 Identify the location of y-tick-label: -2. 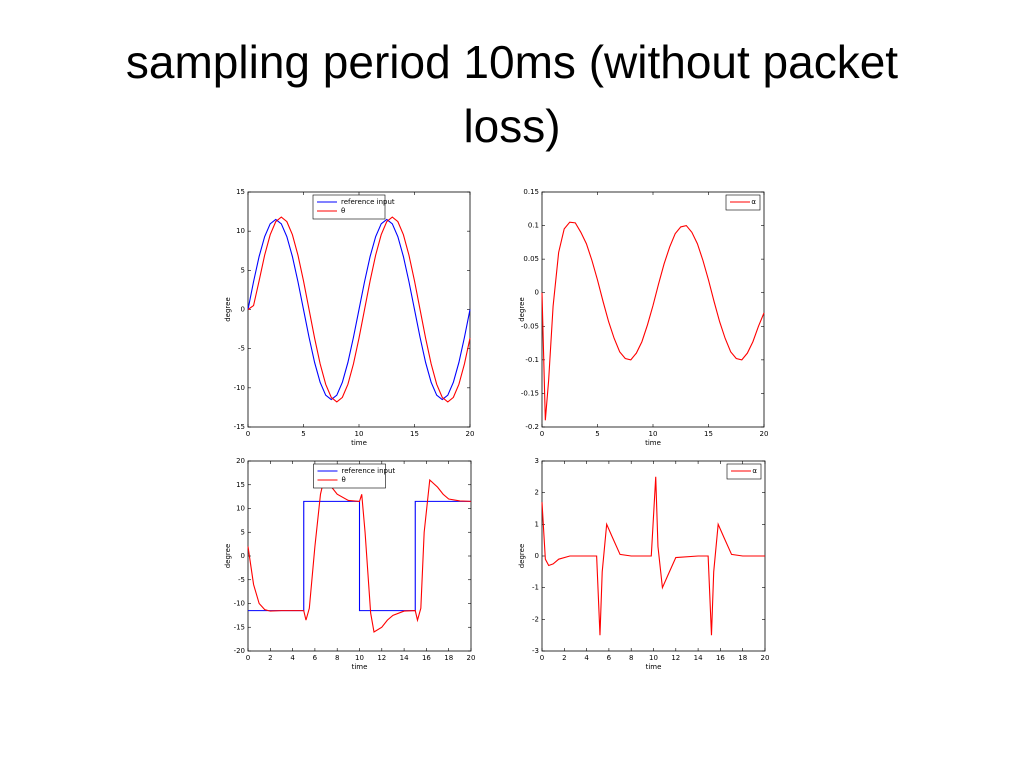
(535, 619).